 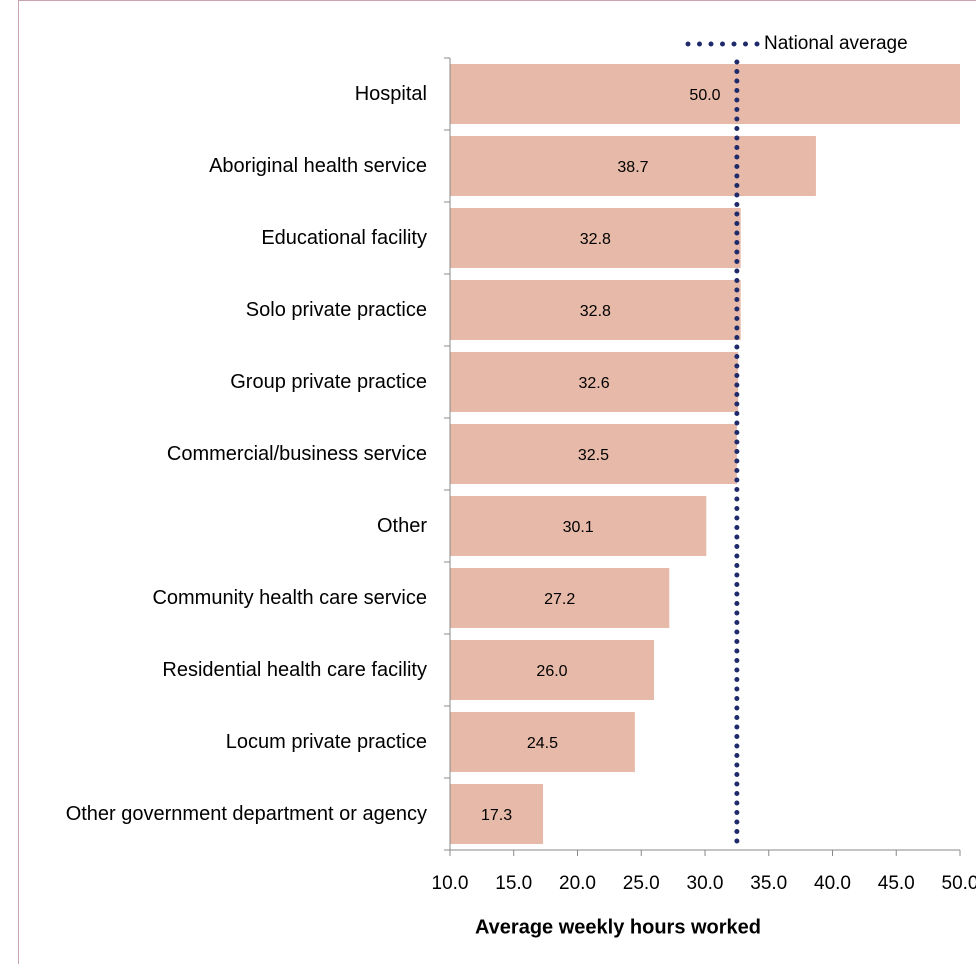 I want to click on y-tick-label: Group private practice, so click(x=328, y=382).